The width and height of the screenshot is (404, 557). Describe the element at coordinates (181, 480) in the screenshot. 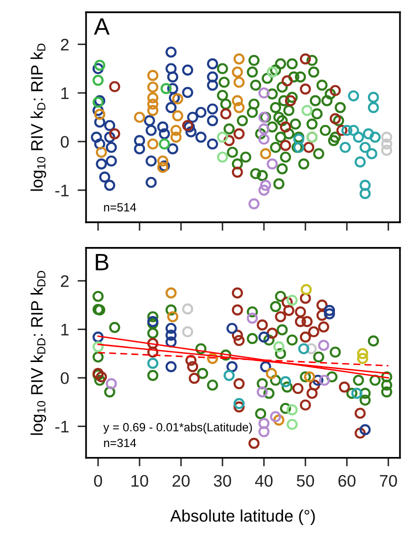

I see `x-tick-label: 20` at that location.